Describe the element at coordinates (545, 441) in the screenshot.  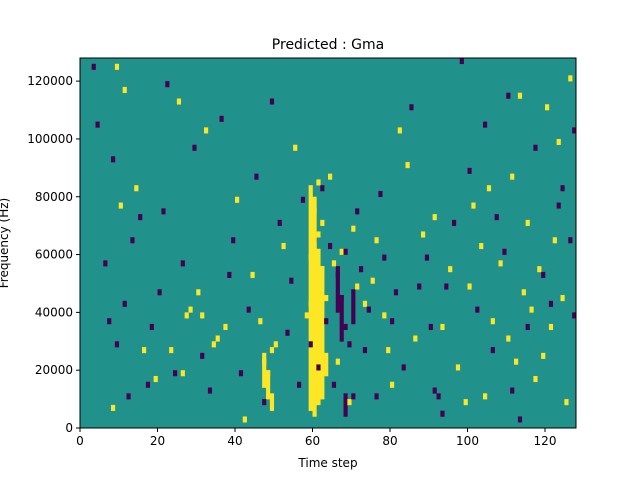
I see `x-tick-label: 120` at that location.